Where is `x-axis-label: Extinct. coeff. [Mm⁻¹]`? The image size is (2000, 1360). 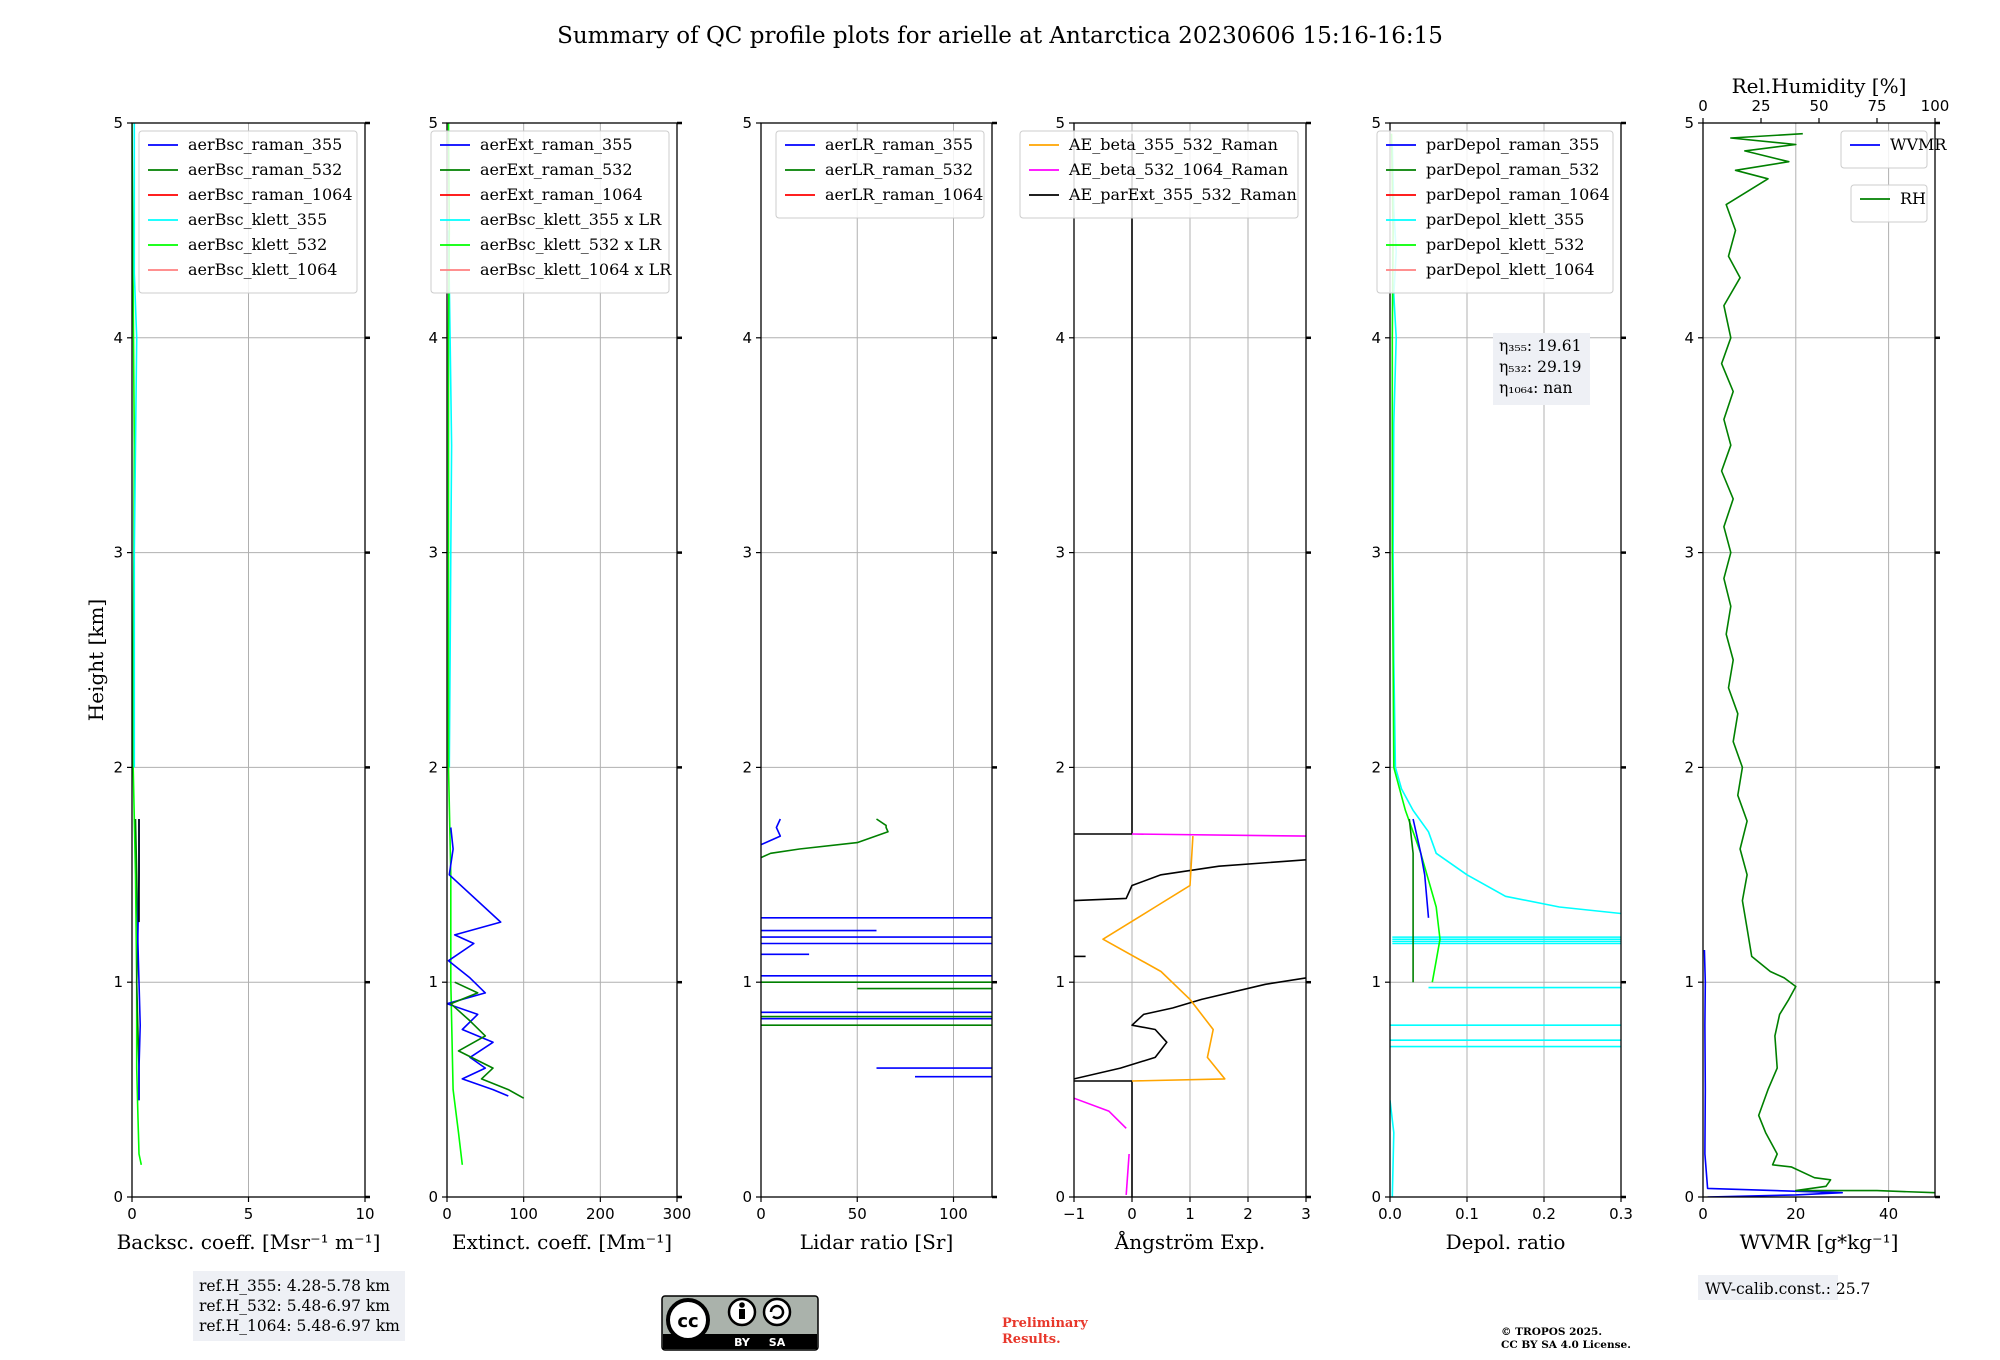 x-axis-label: Extinct. coeff. [Mm⁻¹] is located at coordinates (562, 1242).